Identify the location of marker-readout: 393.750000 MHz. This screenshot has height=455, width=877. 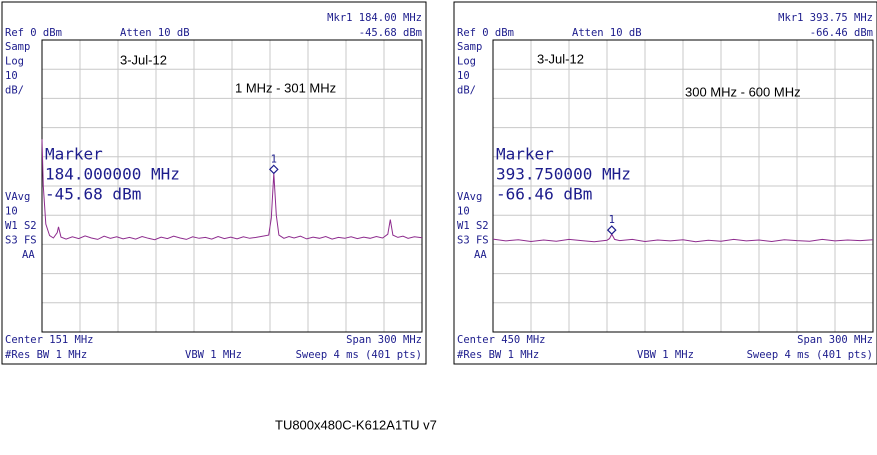
(563, 174).